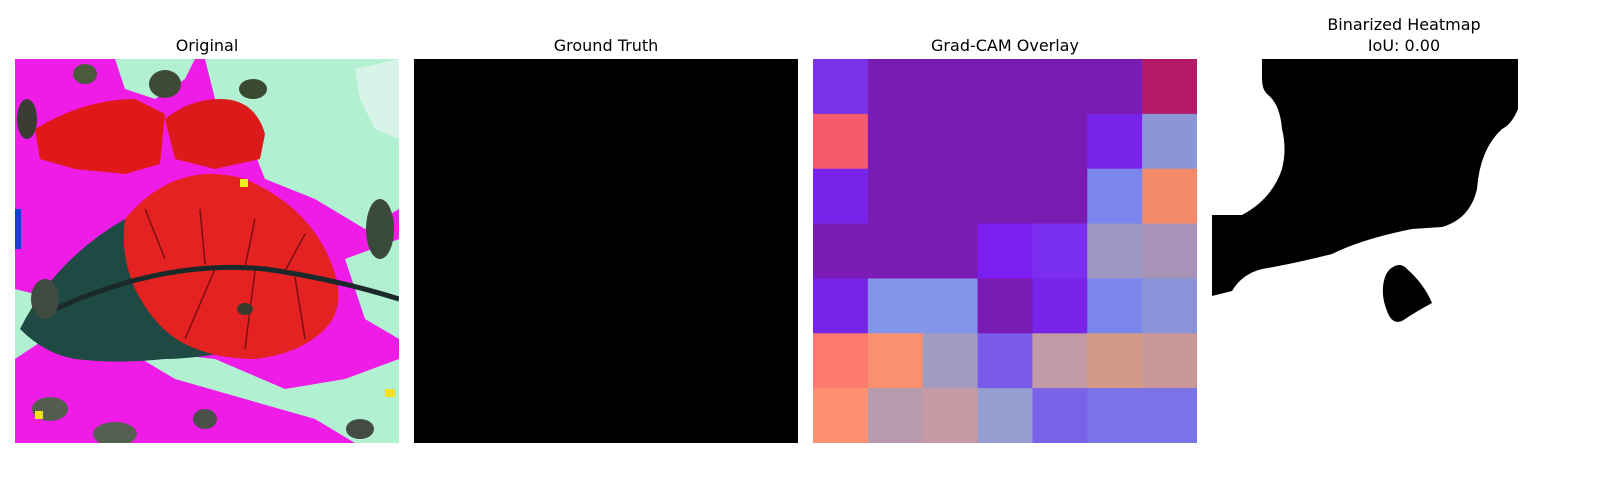 This screenshot has height=500, width=1600. Describe the element at coordinates (207, 45) in the screenshot. I see `original-title: Original` at that location.